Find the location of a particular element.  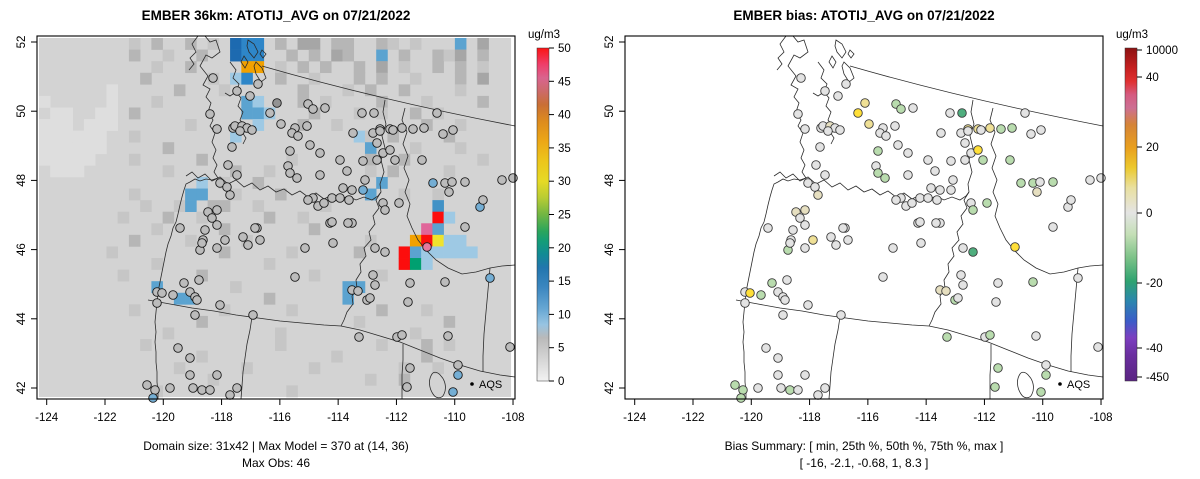

svg-text: -122 is located at coordinates (692, 418).